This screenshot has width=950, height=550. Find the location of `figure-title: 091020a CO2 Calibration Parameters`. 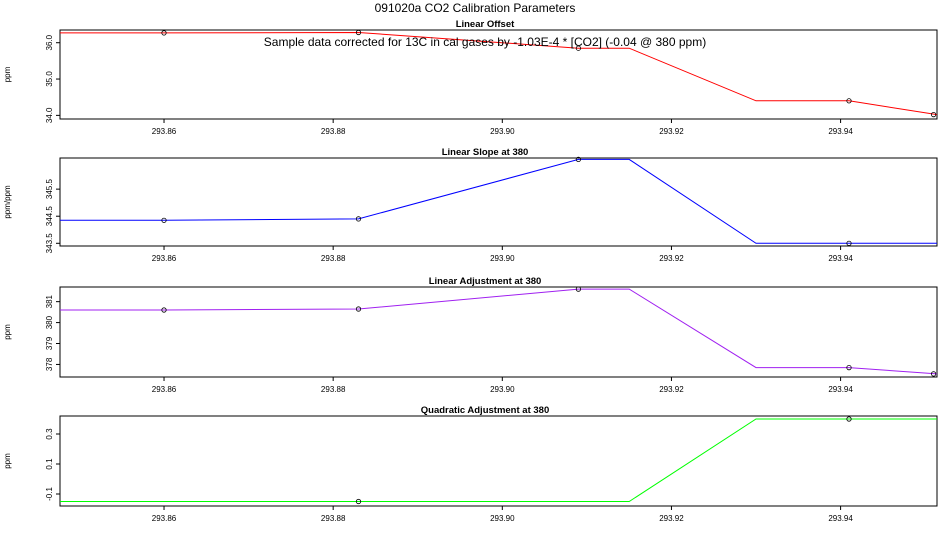

figure-title: 091020a CO2 Calibration Parameters is located at coordinates (475, 8).